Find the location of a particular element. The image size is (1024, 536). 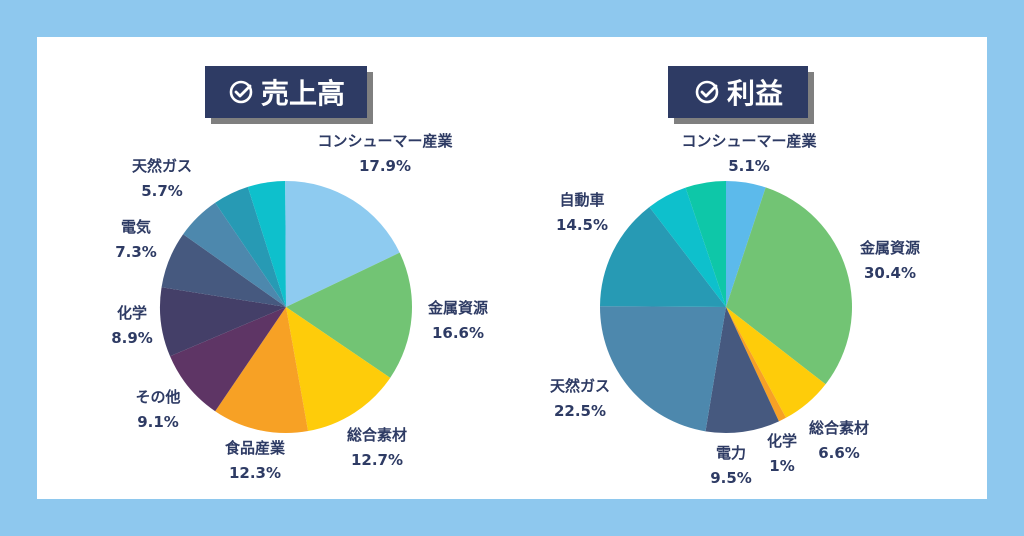

slice-category-label: 自動車 is located at coordinates (581, 200).